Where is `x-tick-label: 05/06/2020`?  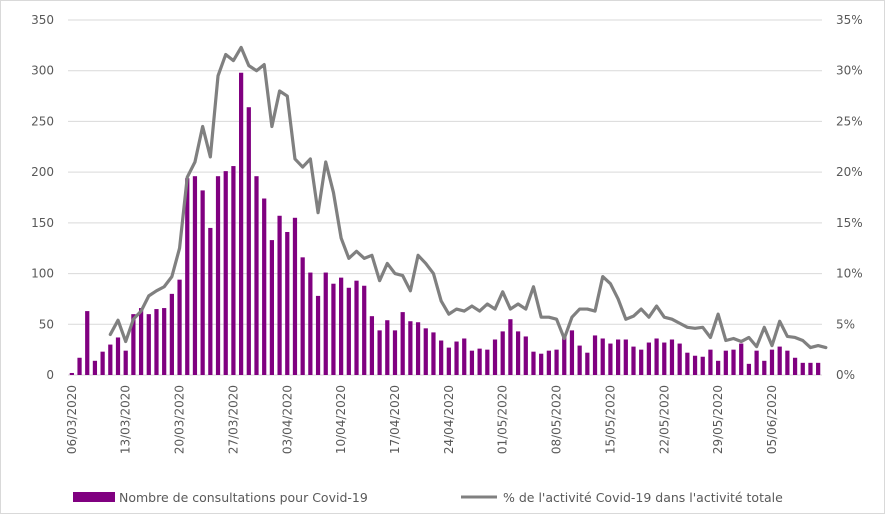
x-tick-label: 05/06/2020 is located at coordinates (772, 419).